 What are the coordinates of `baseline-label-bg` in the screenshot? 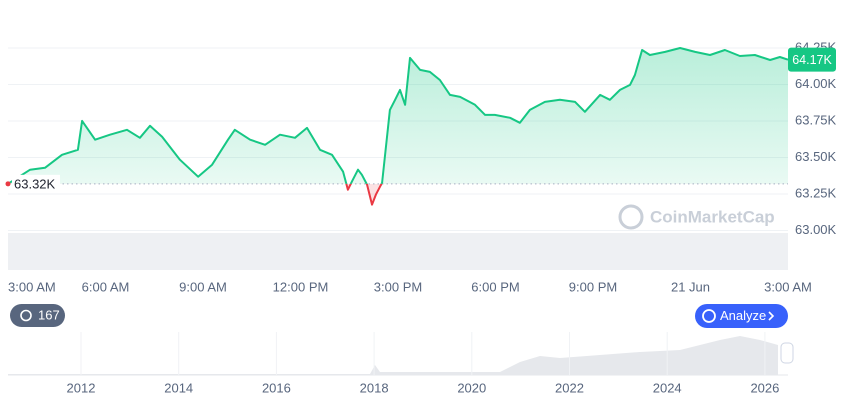 It's located at (36, 183).